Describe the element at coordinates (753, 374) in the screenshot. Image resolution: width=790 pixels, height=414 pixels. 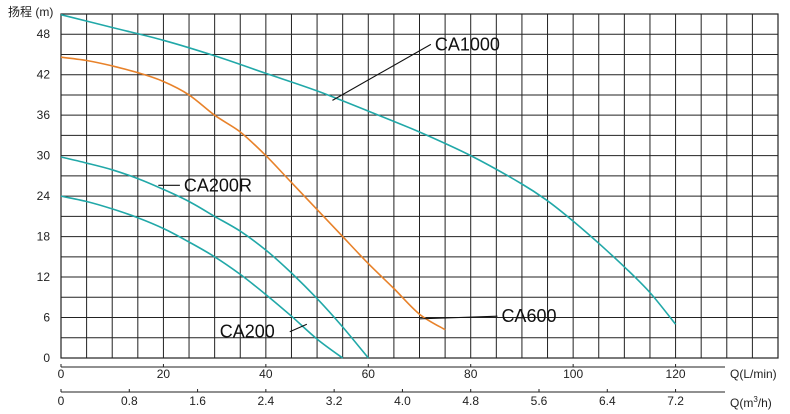
I see `x-axis-title-lmin: Q(L/min)` at that location.